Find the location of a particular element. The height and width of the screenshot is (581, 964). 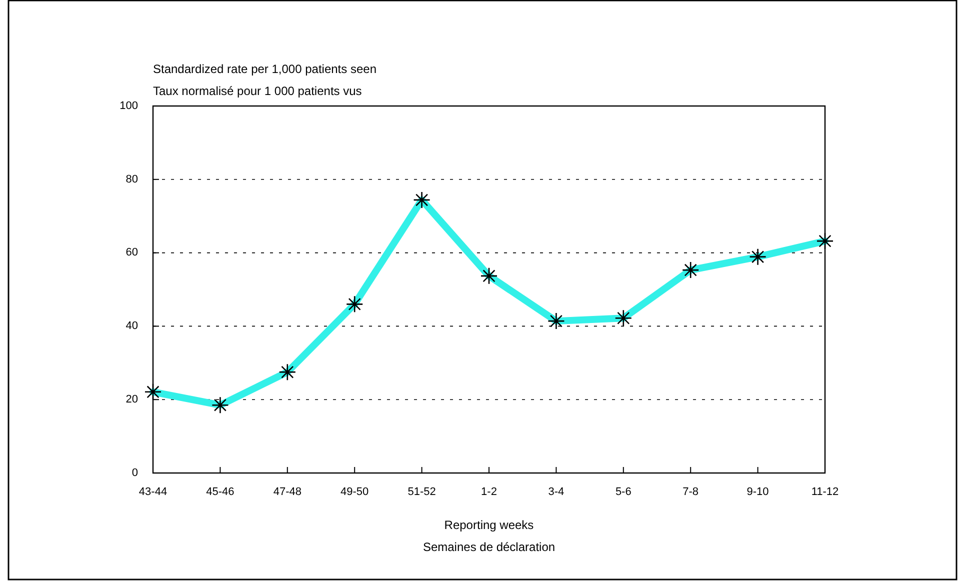

y-axis-title: Standardized rate per 1,000 patients seen Taux normalisé pour 1 000 patients vus is located at coordinates (264, 80).